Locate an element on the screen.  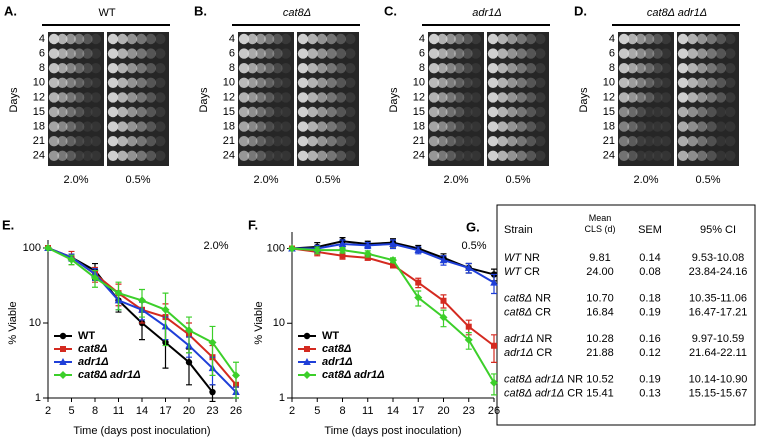
table-cell: 0.19 is located at coordinates (649, 379).